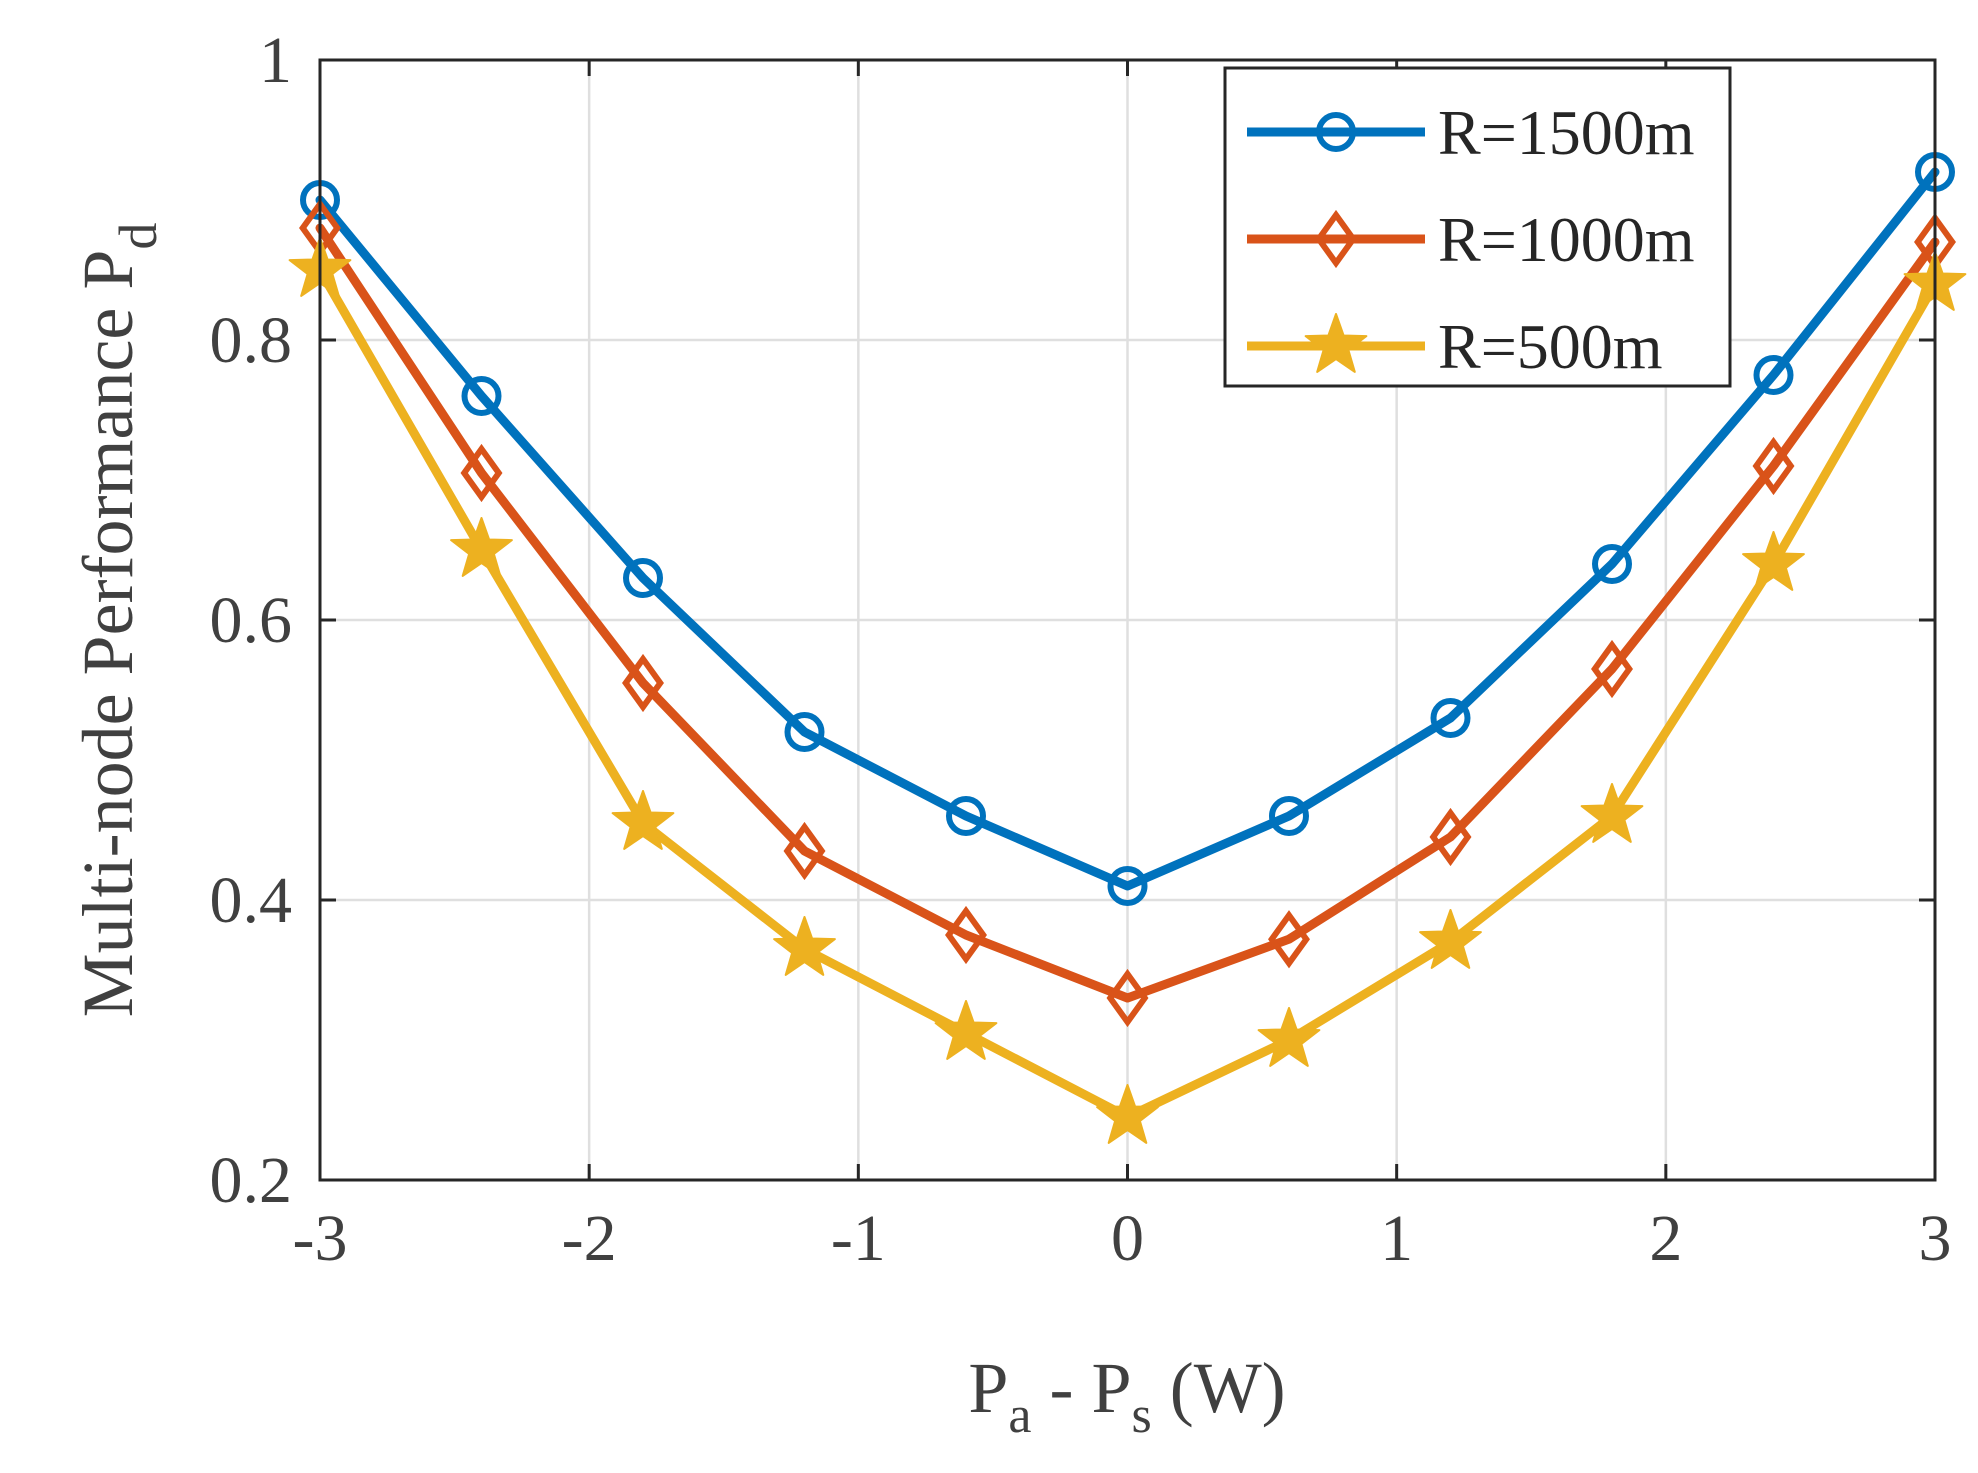  What do you see at coordinates (275, 60) in the screenshot?
I see `y-tick-label: 1` at bounding box center [275, 60].